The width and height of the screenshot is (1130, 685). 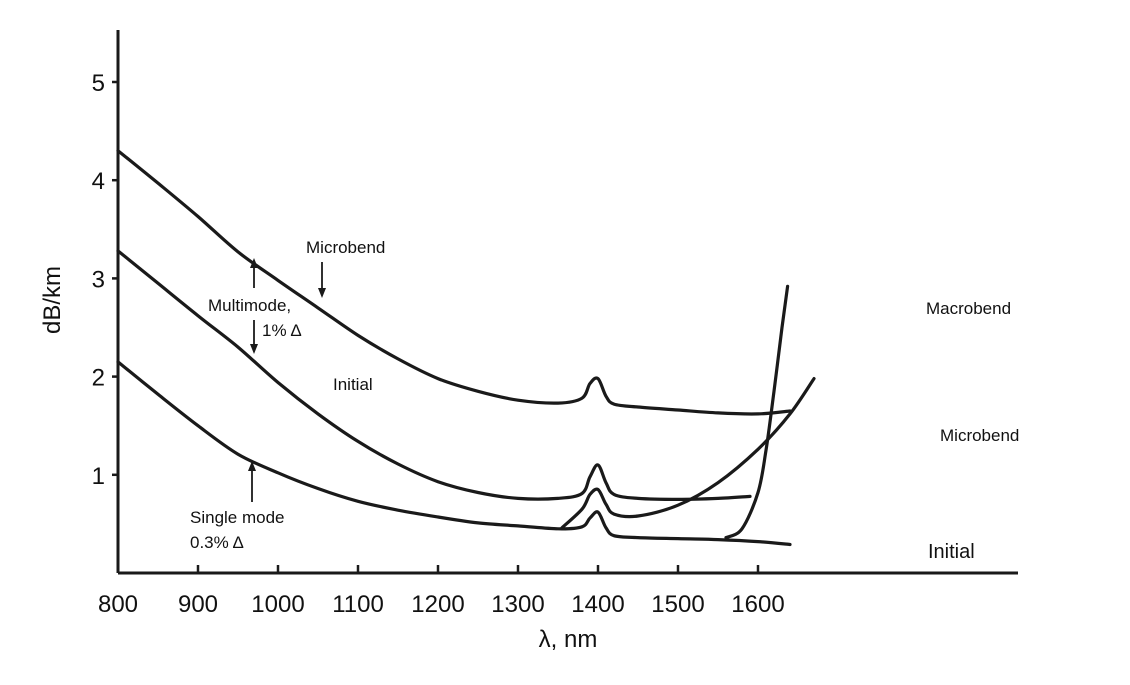 I want to click on arrow-multimode-up, so click(x=254, y=273).